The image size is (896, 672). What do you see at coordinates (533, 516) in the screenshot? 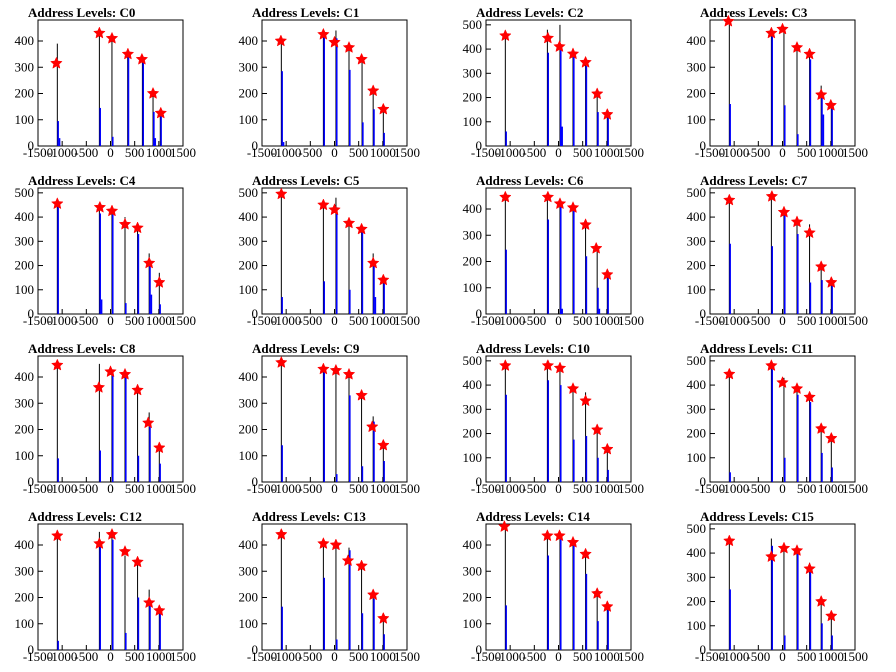
I see `panel-title: Address Levels: C14` at bounding box center [533, 516].